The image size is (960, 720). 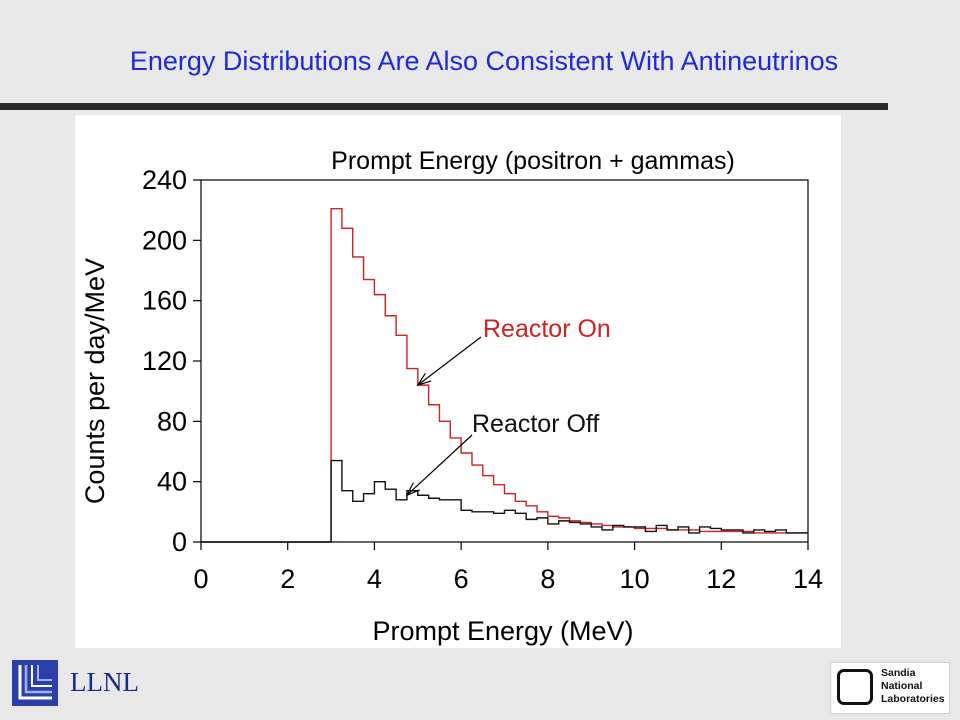 What do you see at coordinates (104, 682) in the screenshot?
I see `llnl-label: LLNL` at bounding box center [104, 682].